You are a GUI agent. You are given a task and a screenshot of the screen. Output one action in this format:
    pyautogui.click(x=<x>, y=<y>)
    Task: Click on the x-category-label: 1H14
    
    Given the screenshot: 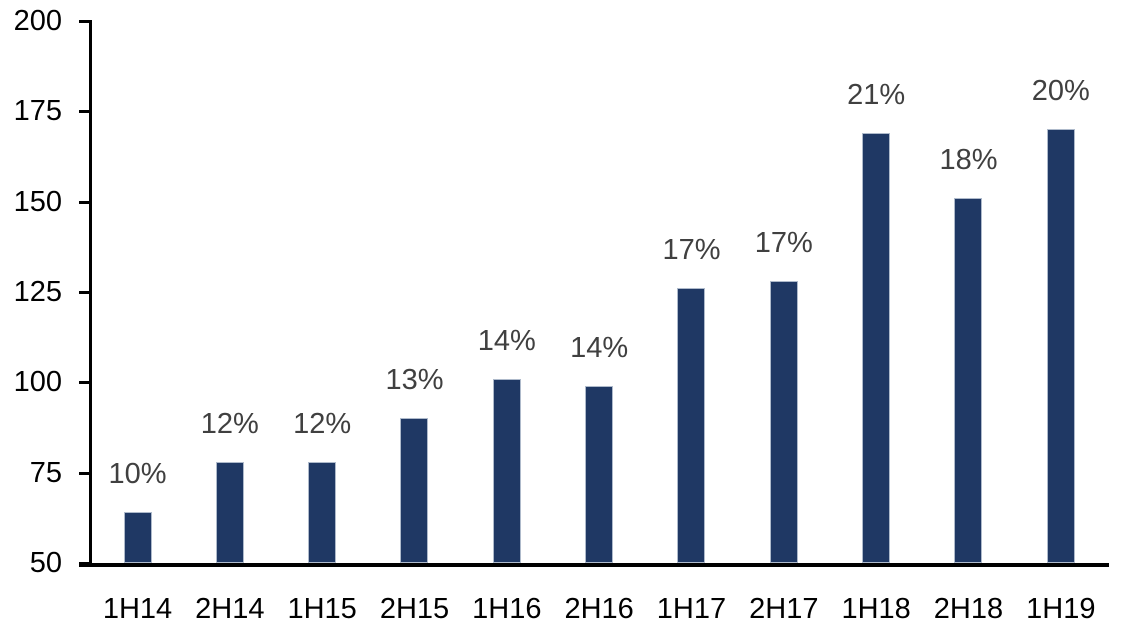 What is the action you would take?
    pyautogui.click(x=137, y=609)
    